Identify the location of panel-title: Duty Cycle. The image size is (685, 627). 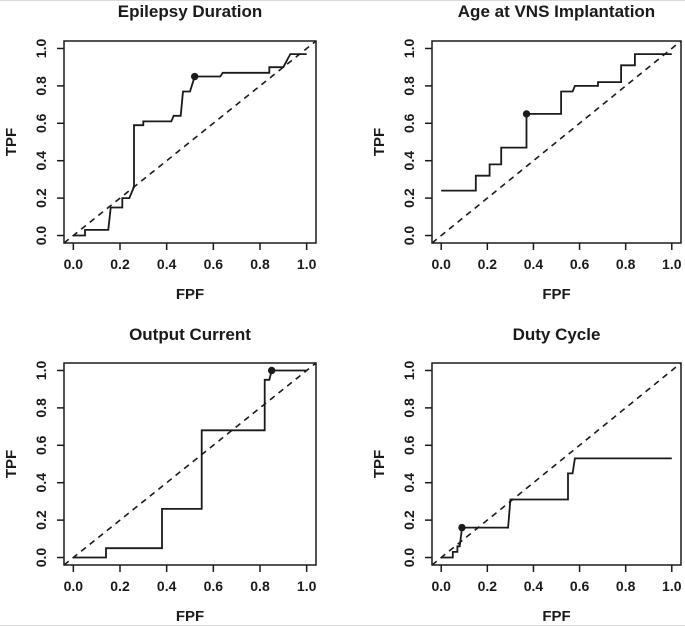
(557, 334).